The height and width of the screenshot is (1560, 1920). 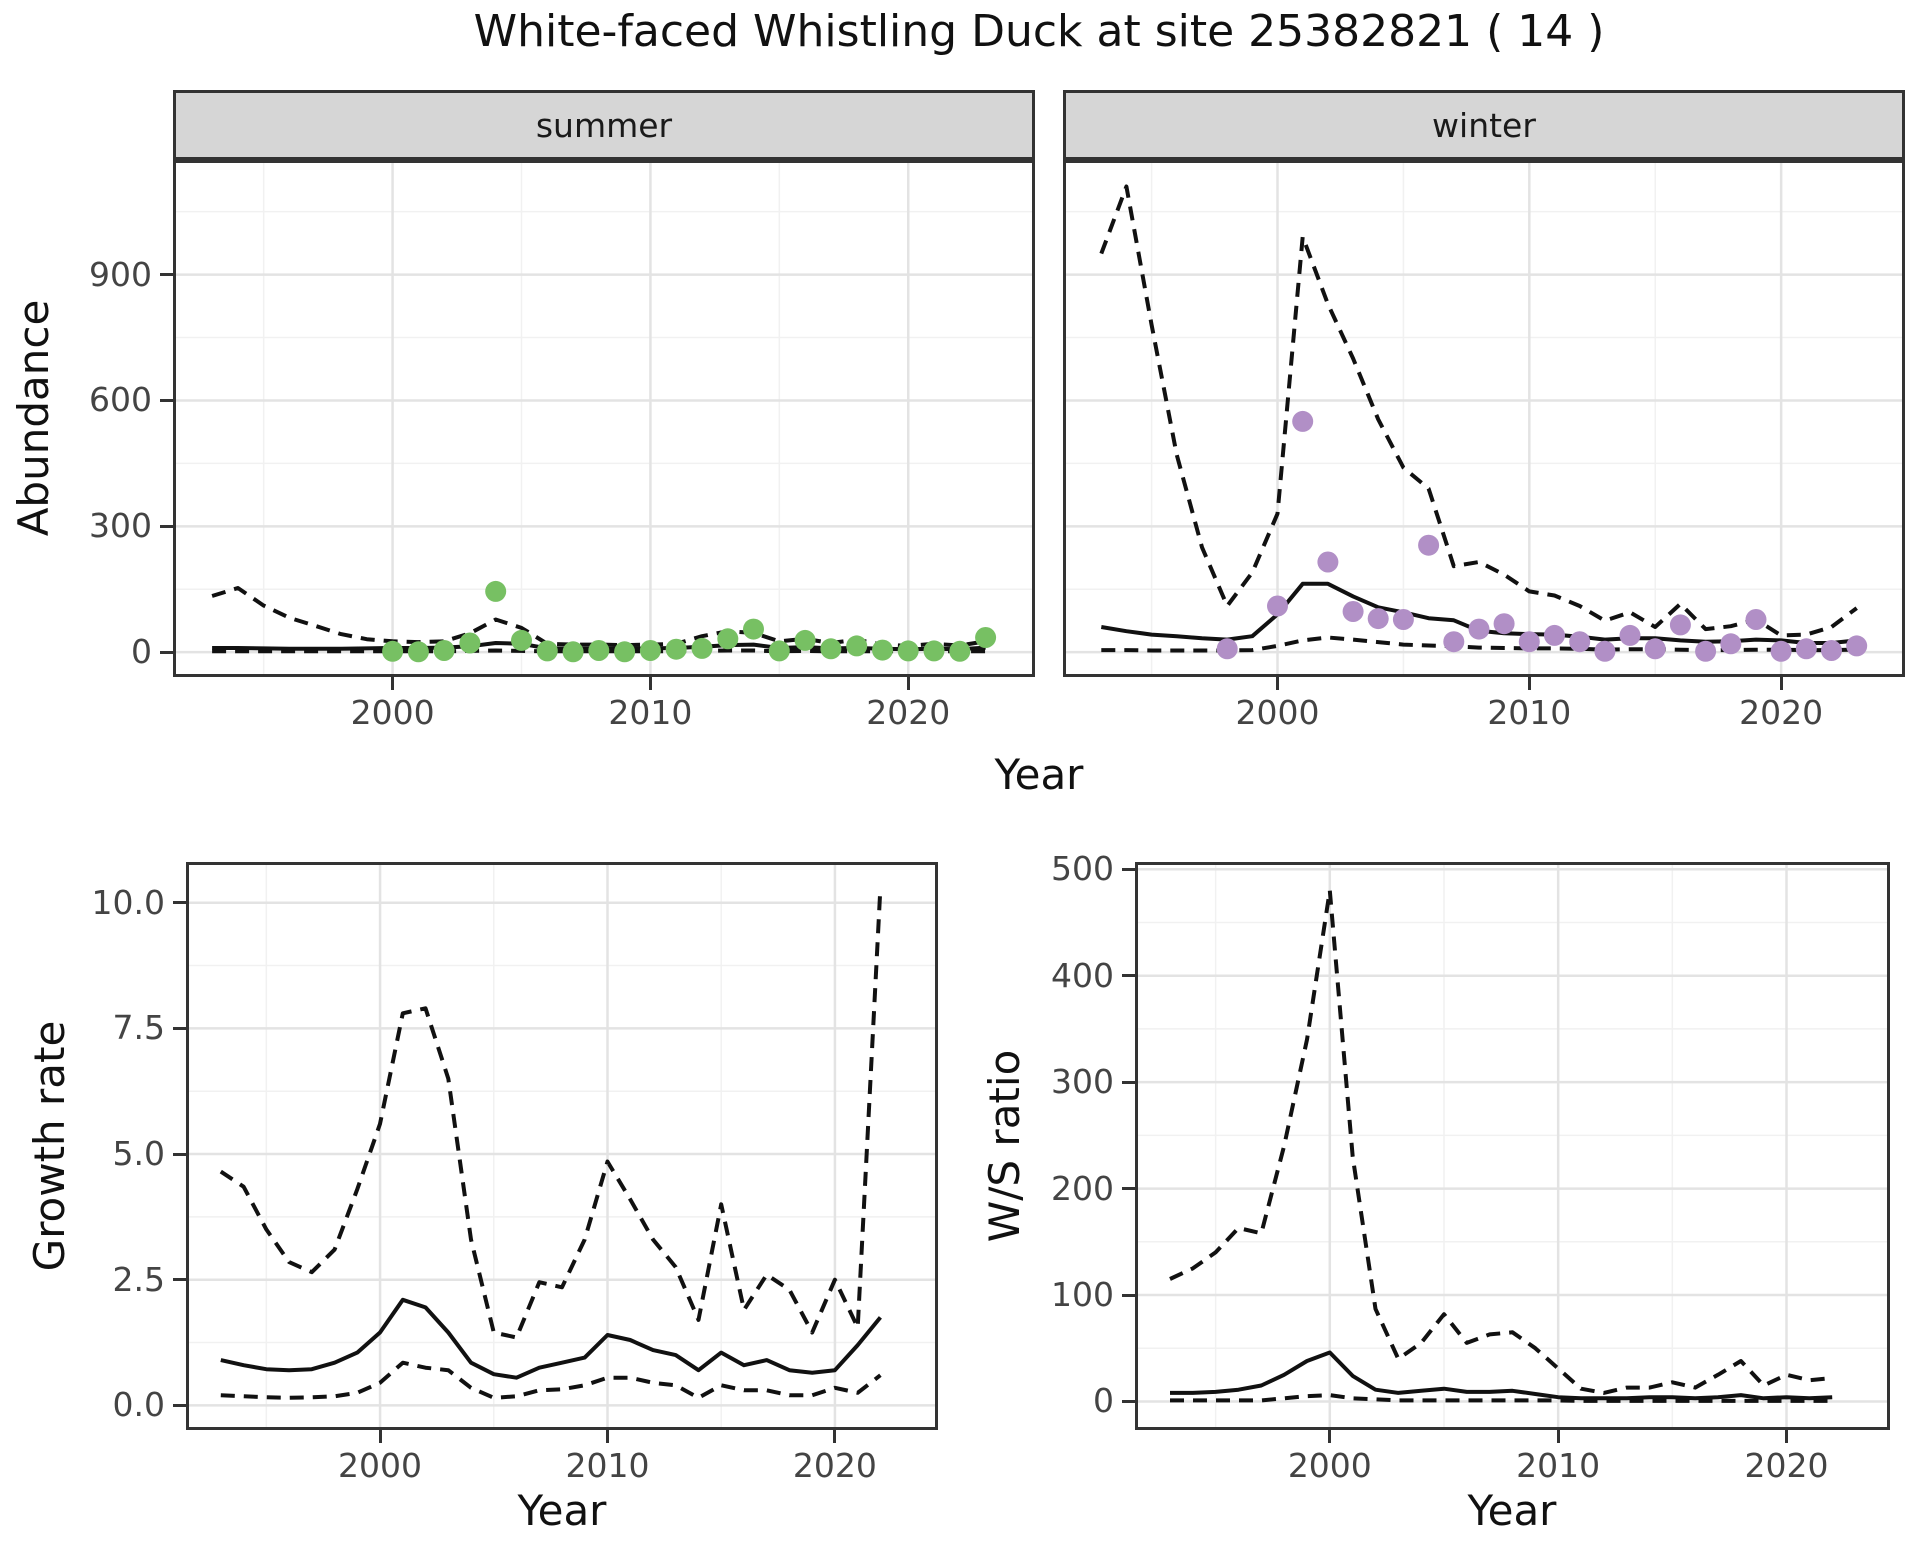 What do you see at coordinates (1786, 1465) in the screenshot?
I see `ws-ratio-x-tick-label: 2020` at bounding box center [1786, 1465].